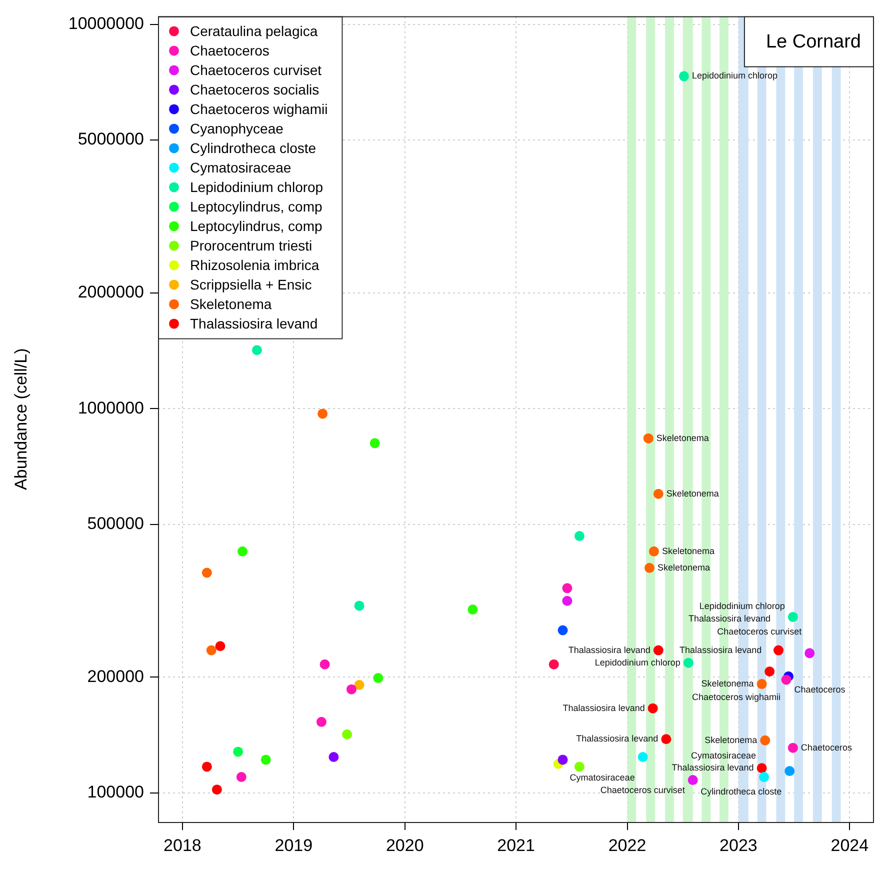 This screenshot has width=882, height=873. I want to click on legend-label: Thalassiosira levand, so click(254, 324).